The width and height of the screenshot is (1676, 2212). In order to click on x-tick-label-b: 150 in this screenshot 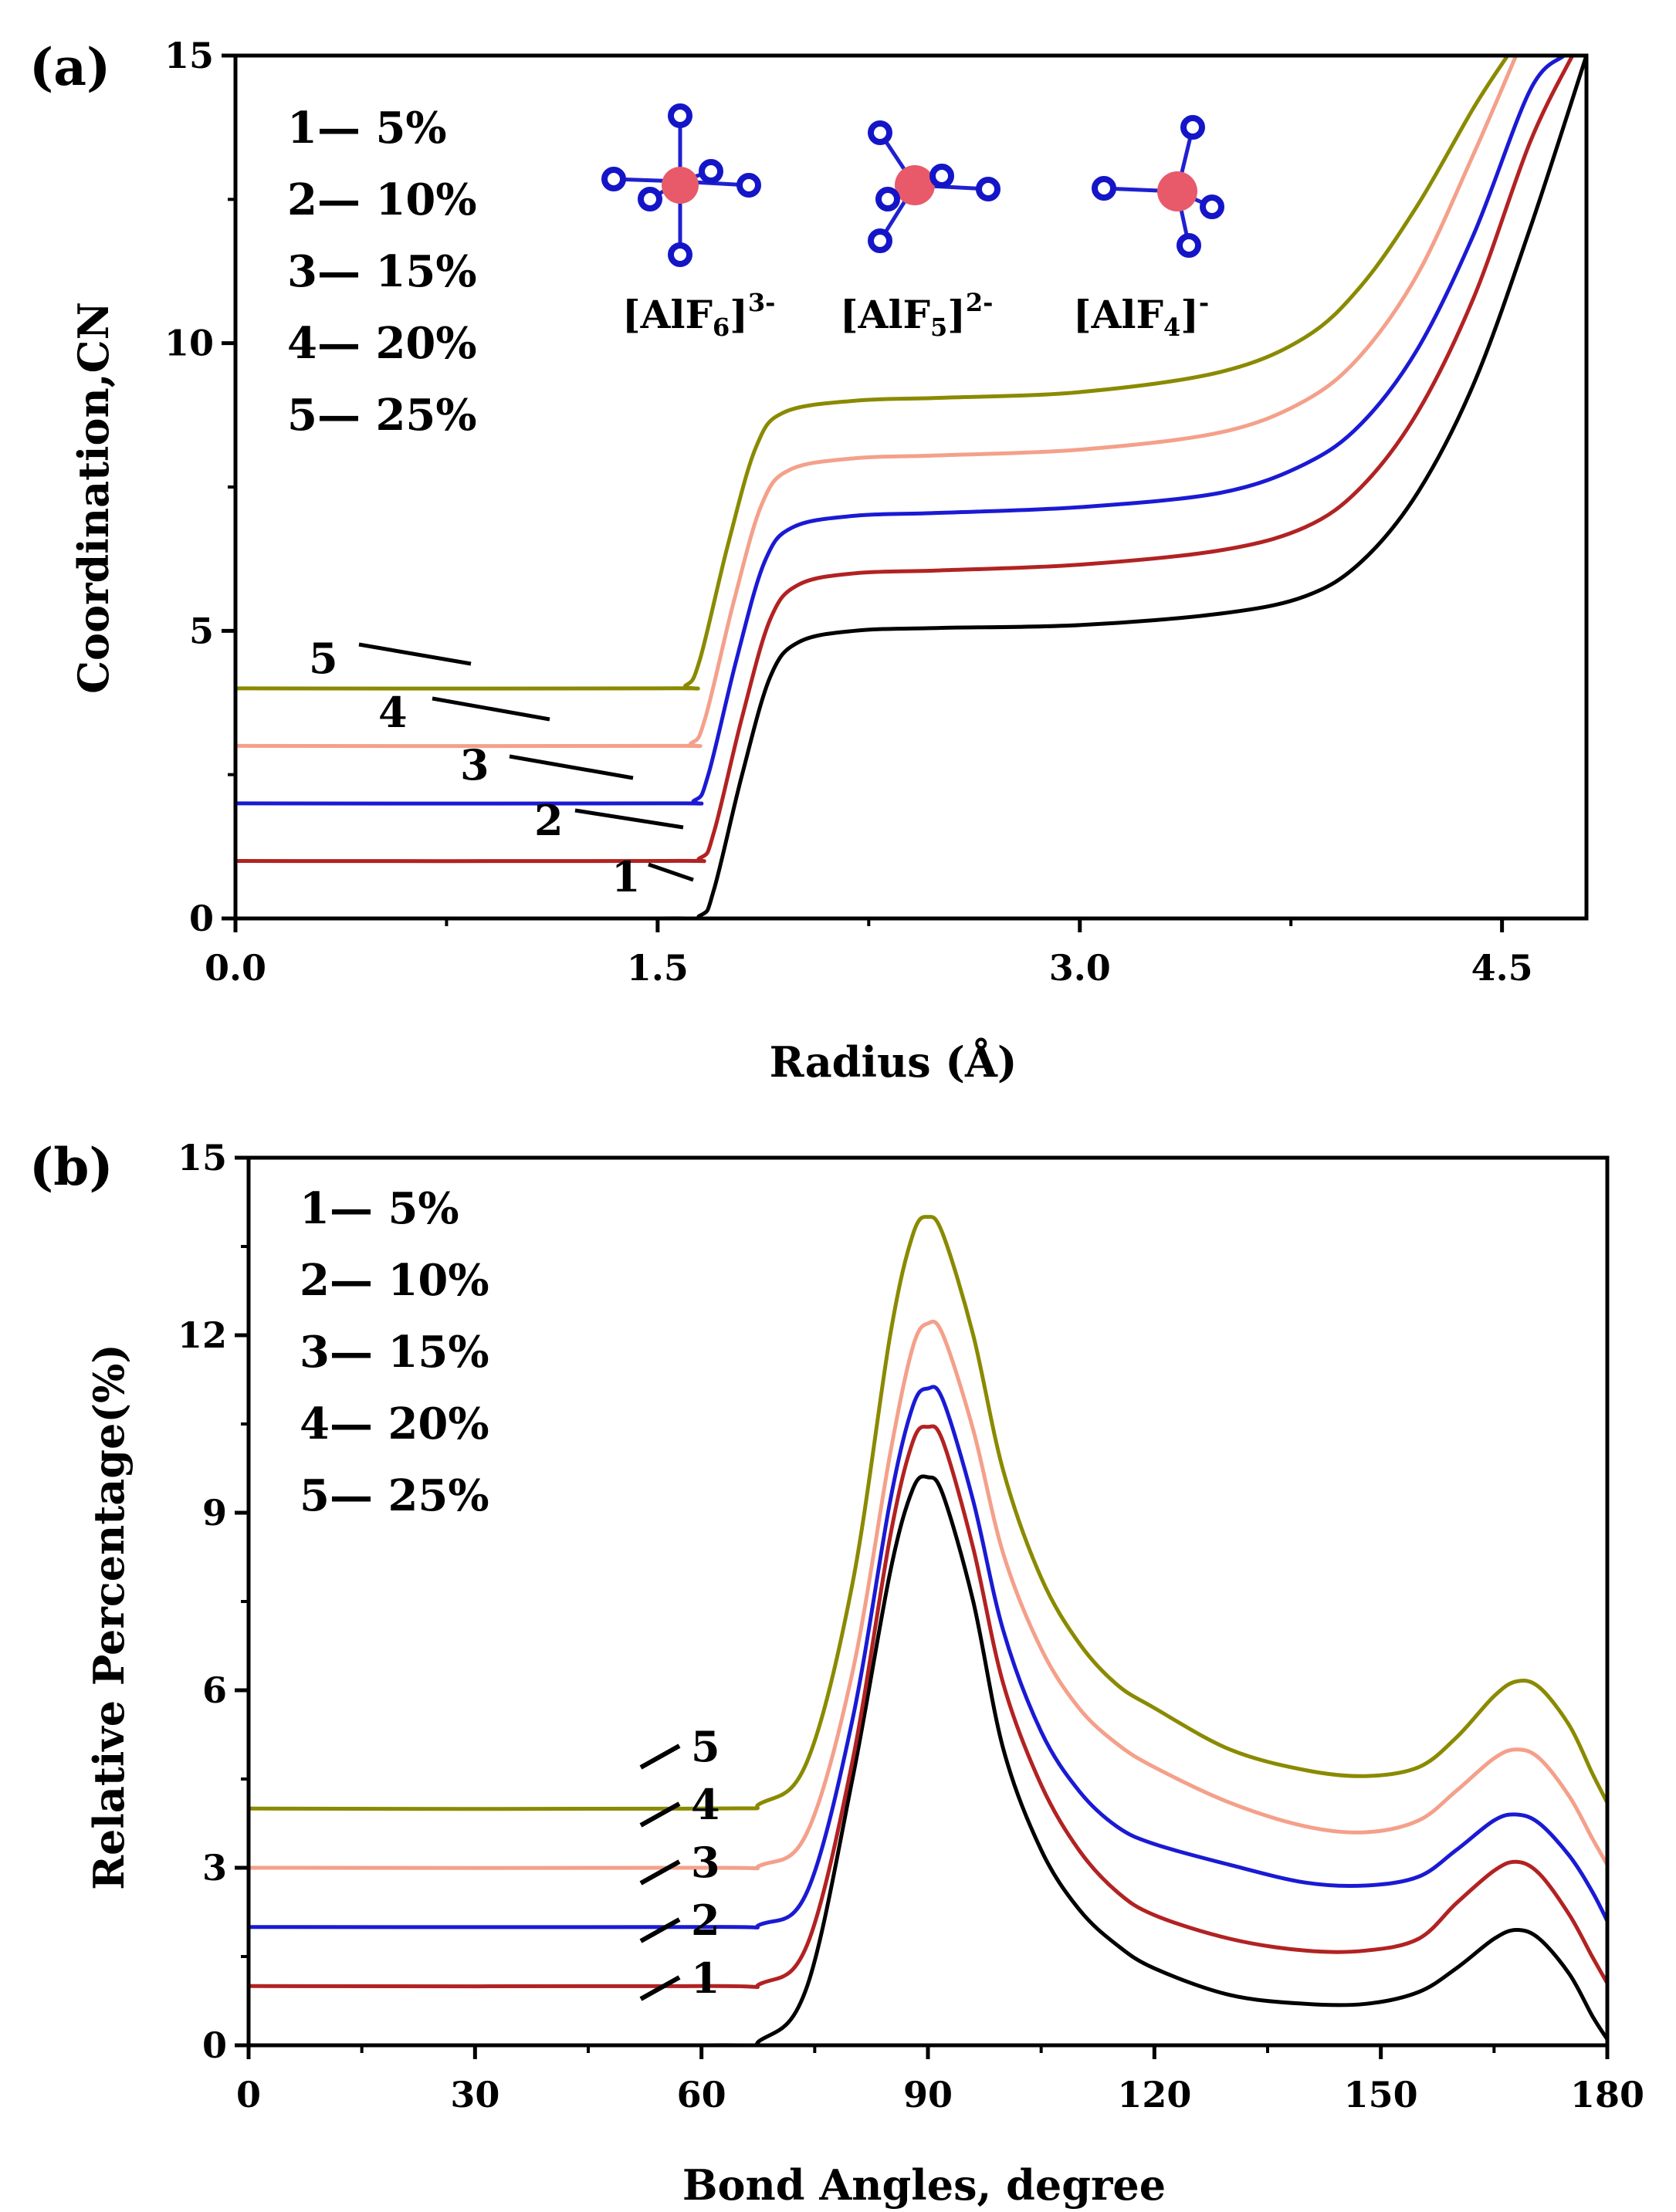, I will do `click(1381, 2095)`.